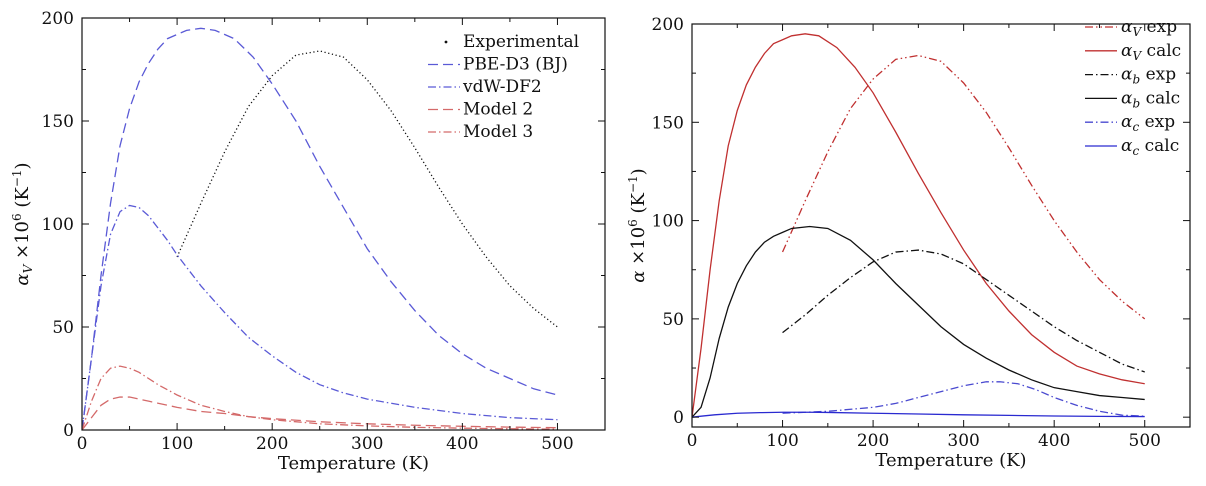 This screenshot has width=1206, height=486. Describe the element at coordinates (446, 42) in the screenshot. I see `legend-swatch` at that location.